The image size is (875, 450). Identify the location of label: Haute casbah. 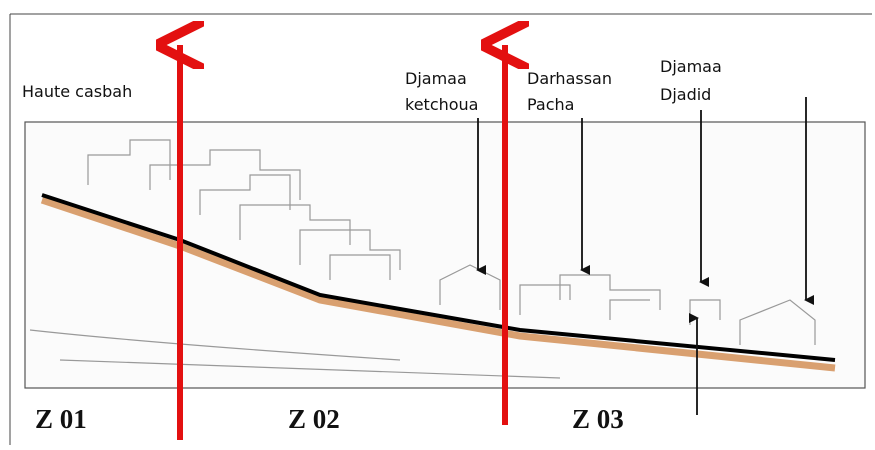
(77, 91).